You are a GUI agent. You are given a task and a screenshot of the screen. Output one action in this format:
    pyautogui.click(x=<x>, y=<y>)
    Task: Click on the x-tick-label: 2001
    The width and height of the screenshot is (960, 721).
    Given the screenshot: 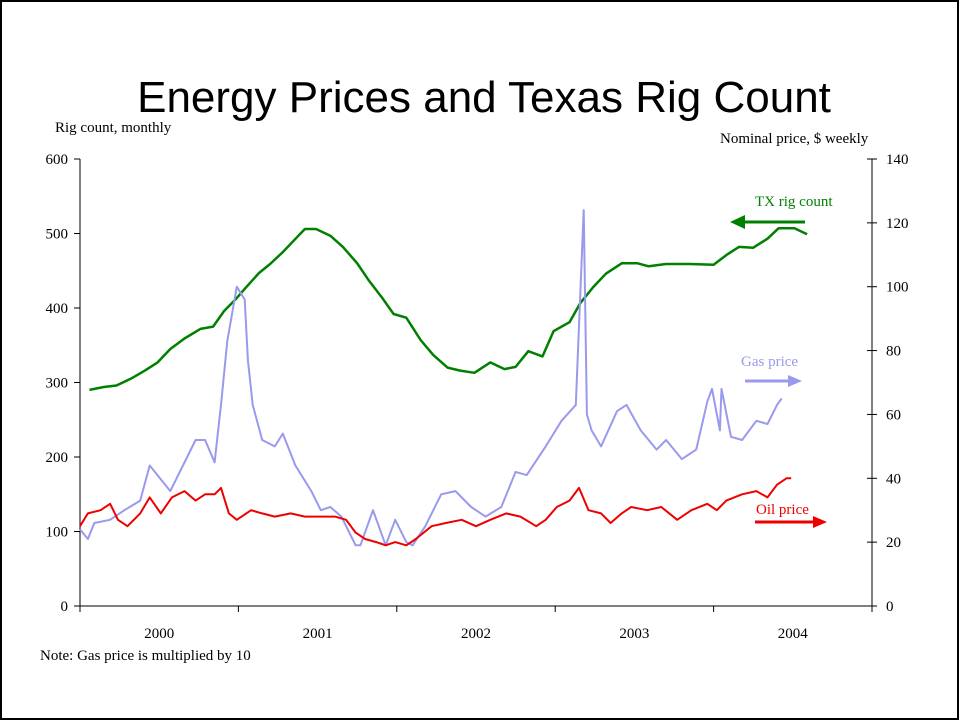 What is the action you would take?
    pyautogui.click(x=318, y=634)
    